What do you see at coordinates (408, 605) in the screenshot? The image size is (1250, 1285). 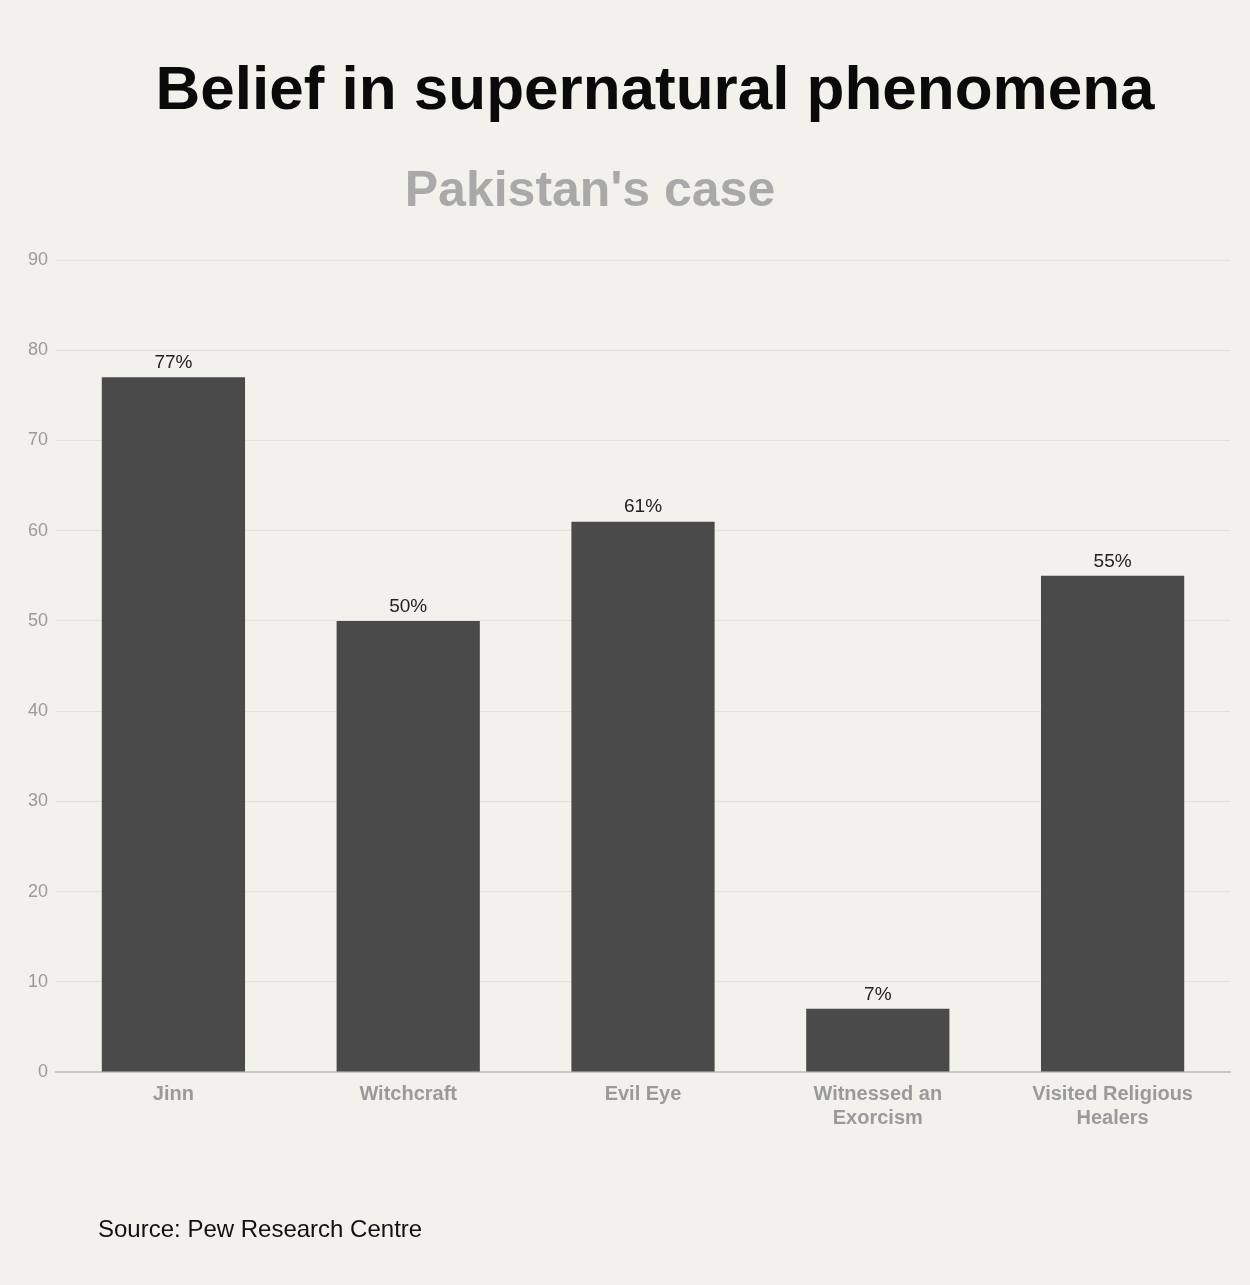 I see `data-label: 50%` at bounding box center [408, 605].